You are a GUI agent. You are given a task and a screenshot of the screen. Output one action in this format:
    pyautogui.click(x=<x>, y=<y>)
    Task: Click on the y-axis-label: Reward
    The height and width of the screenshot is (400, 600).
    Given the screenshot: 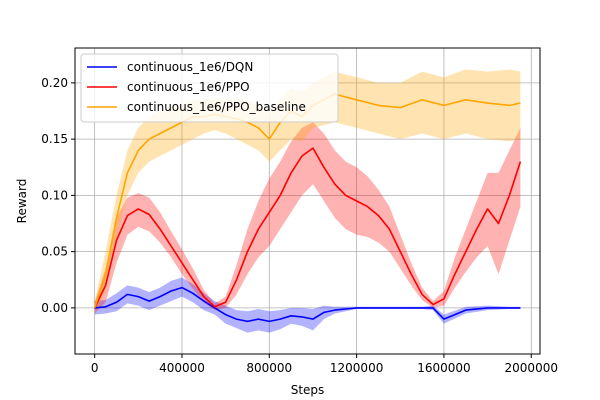 What is the action you would take?
    pyautogui.click(x=22, y=201)
    